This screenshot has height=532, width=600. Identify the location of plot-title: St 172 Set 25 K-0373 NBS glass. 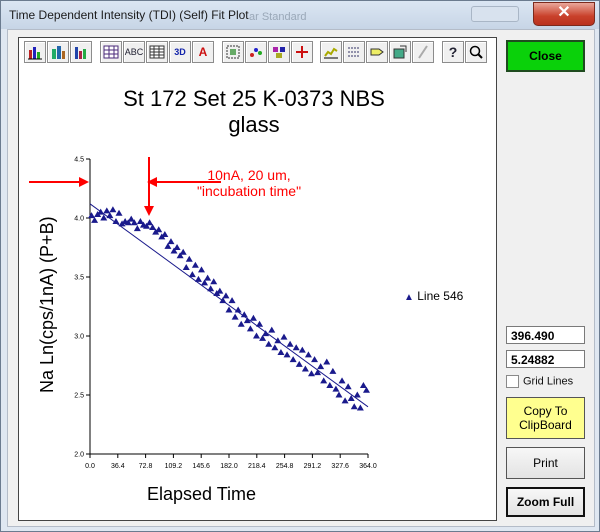
(254, 112).